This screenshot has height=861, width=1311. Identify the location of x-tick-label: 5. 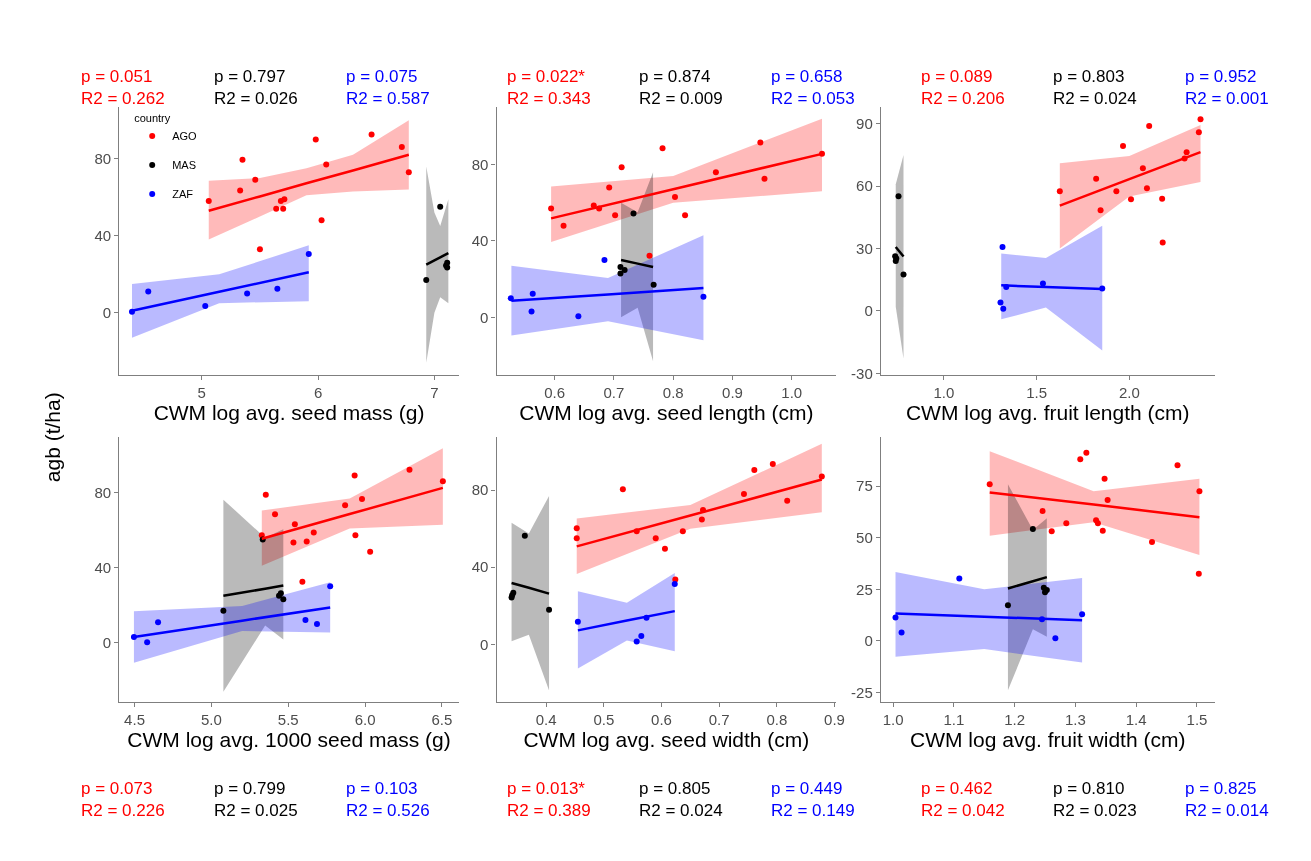
(201, 393).